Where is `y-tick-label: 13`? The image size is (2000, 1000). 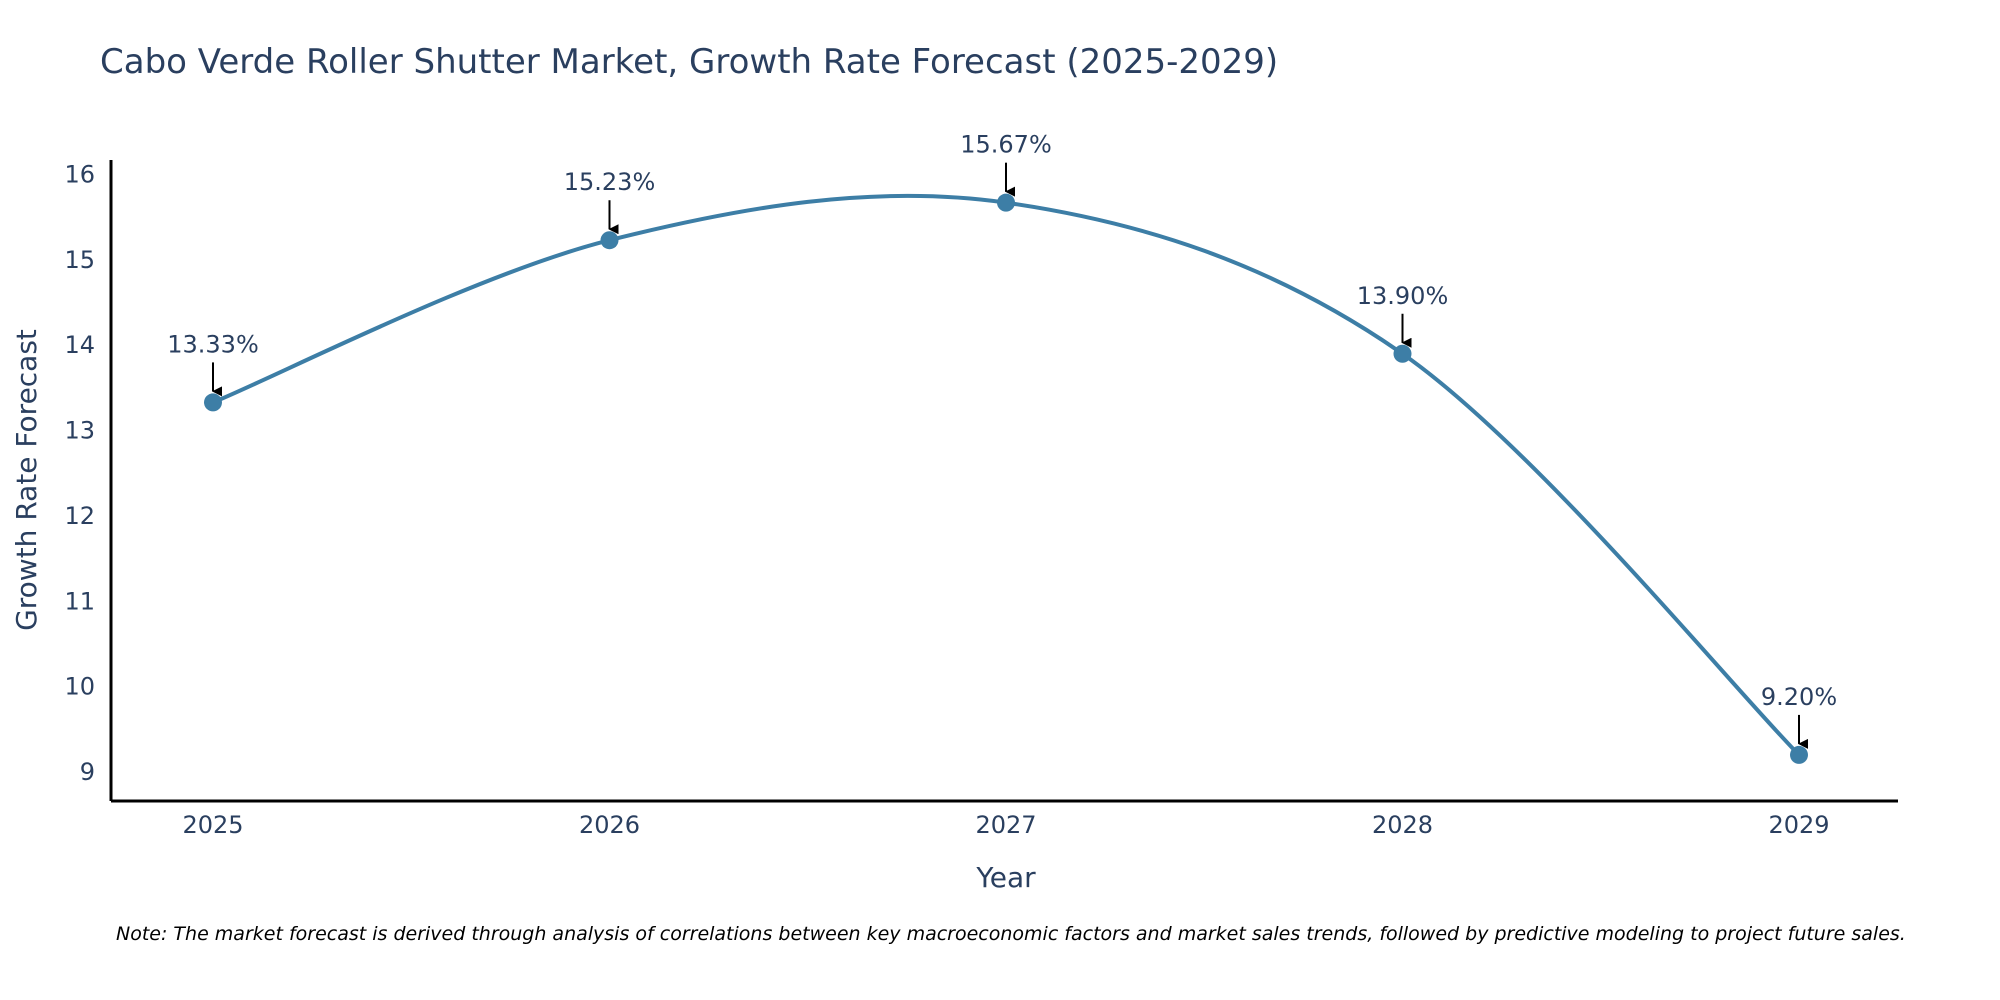
y-tick-label: 13 is located at coordinates (79, 431).